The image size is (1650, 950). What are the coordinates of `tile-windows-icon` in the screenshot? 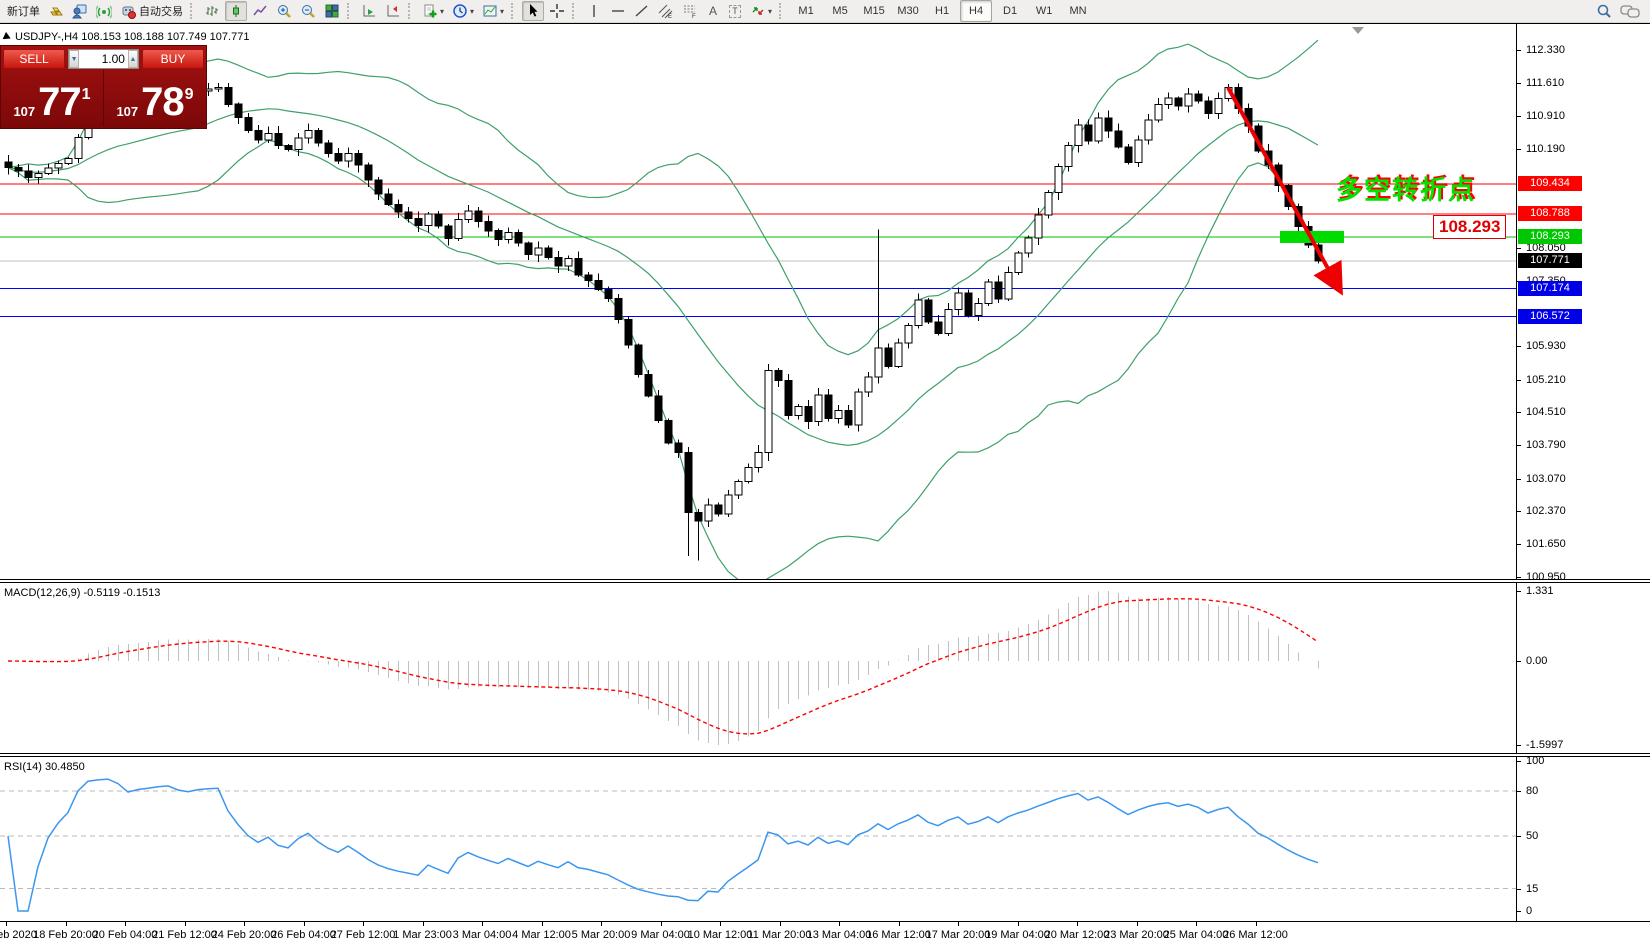 It's located at (332, 11).